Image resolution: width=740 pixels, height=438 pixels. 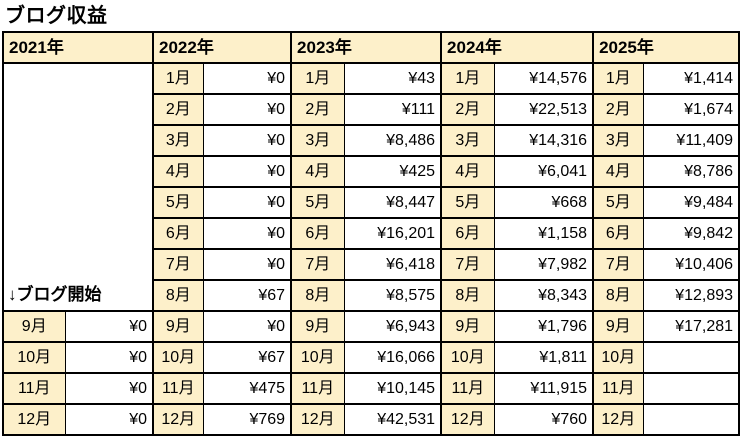 I want to click on value-cell: ¥10,406, so click(x=691, y=264).